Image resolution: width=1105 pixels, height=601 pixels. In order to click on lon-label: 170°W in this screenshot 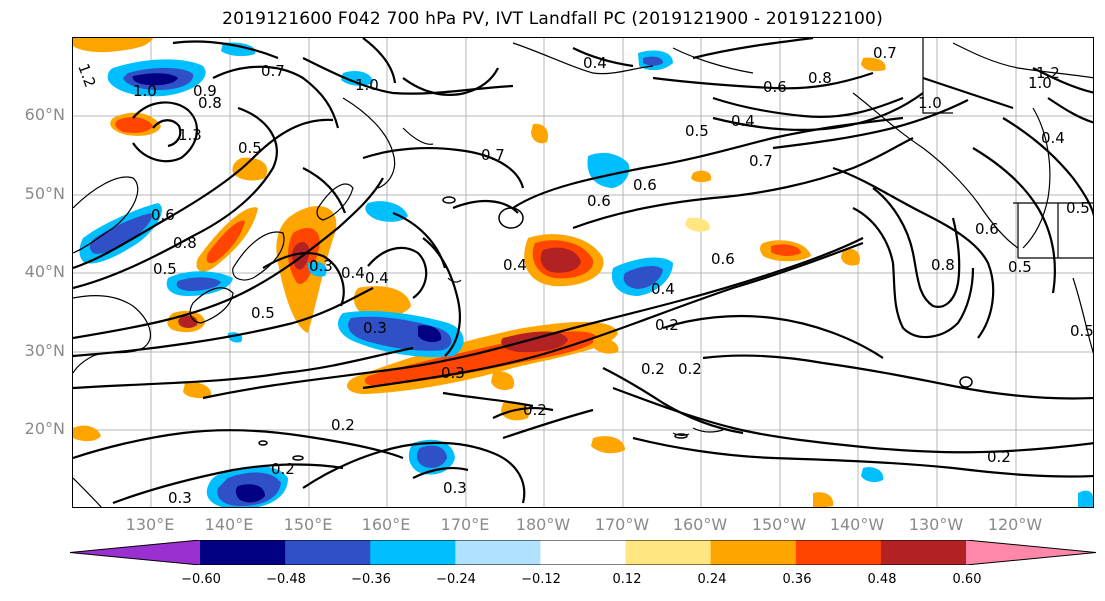, I will do `click(622, 524)`.